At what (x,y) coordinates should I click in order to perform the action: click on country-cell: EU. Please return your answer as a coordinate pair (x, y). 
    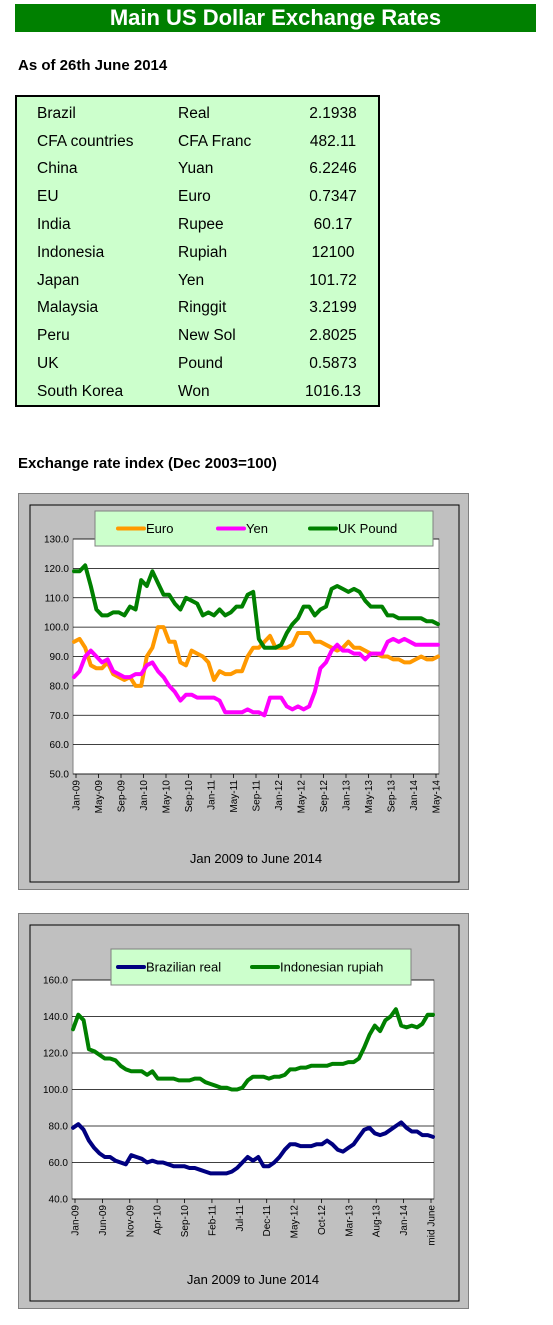
    Looking at the image, I should click on (48, 197).